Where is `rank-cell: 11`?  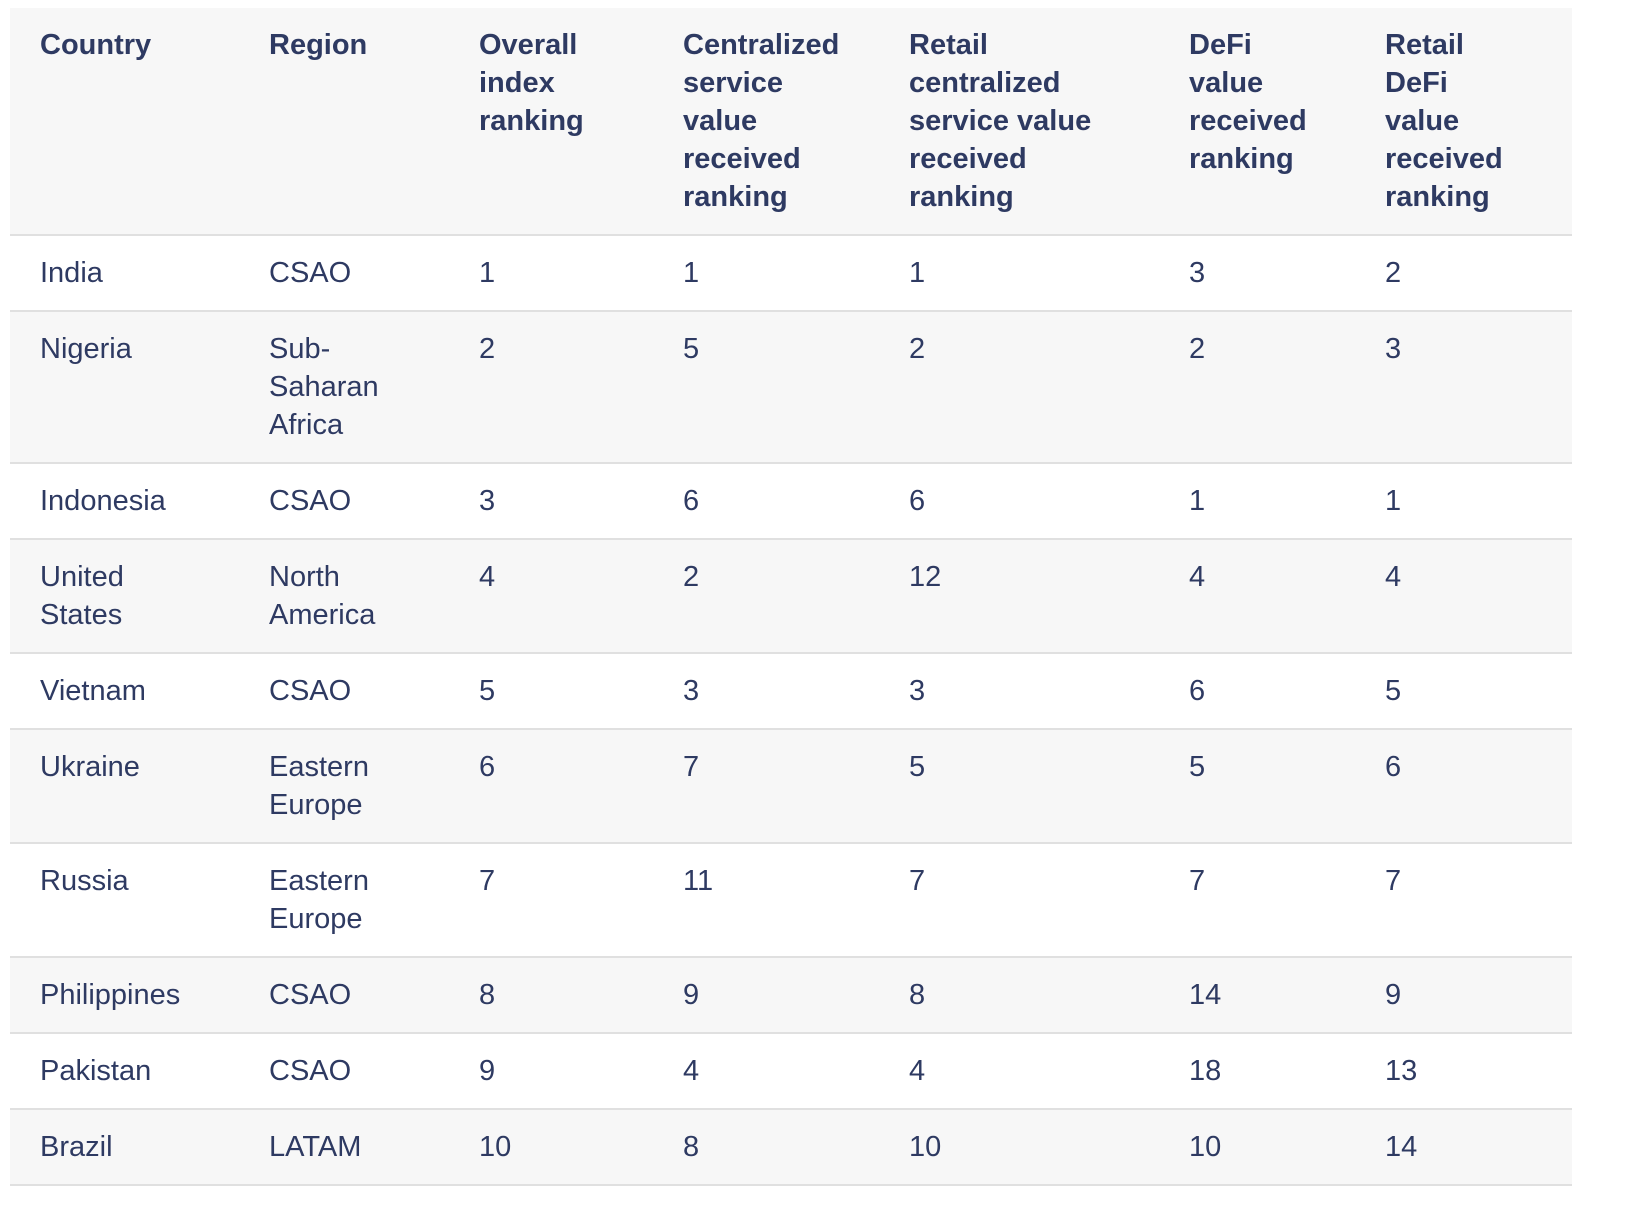
rank-cell: 11 is located at coordinates (766, 899).